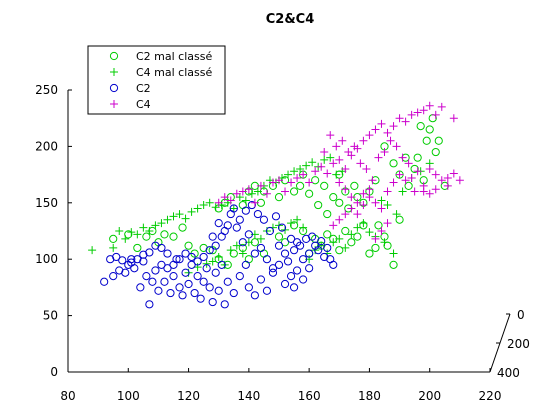  I want to click on y-tick-label: 250, so click(46, 90).